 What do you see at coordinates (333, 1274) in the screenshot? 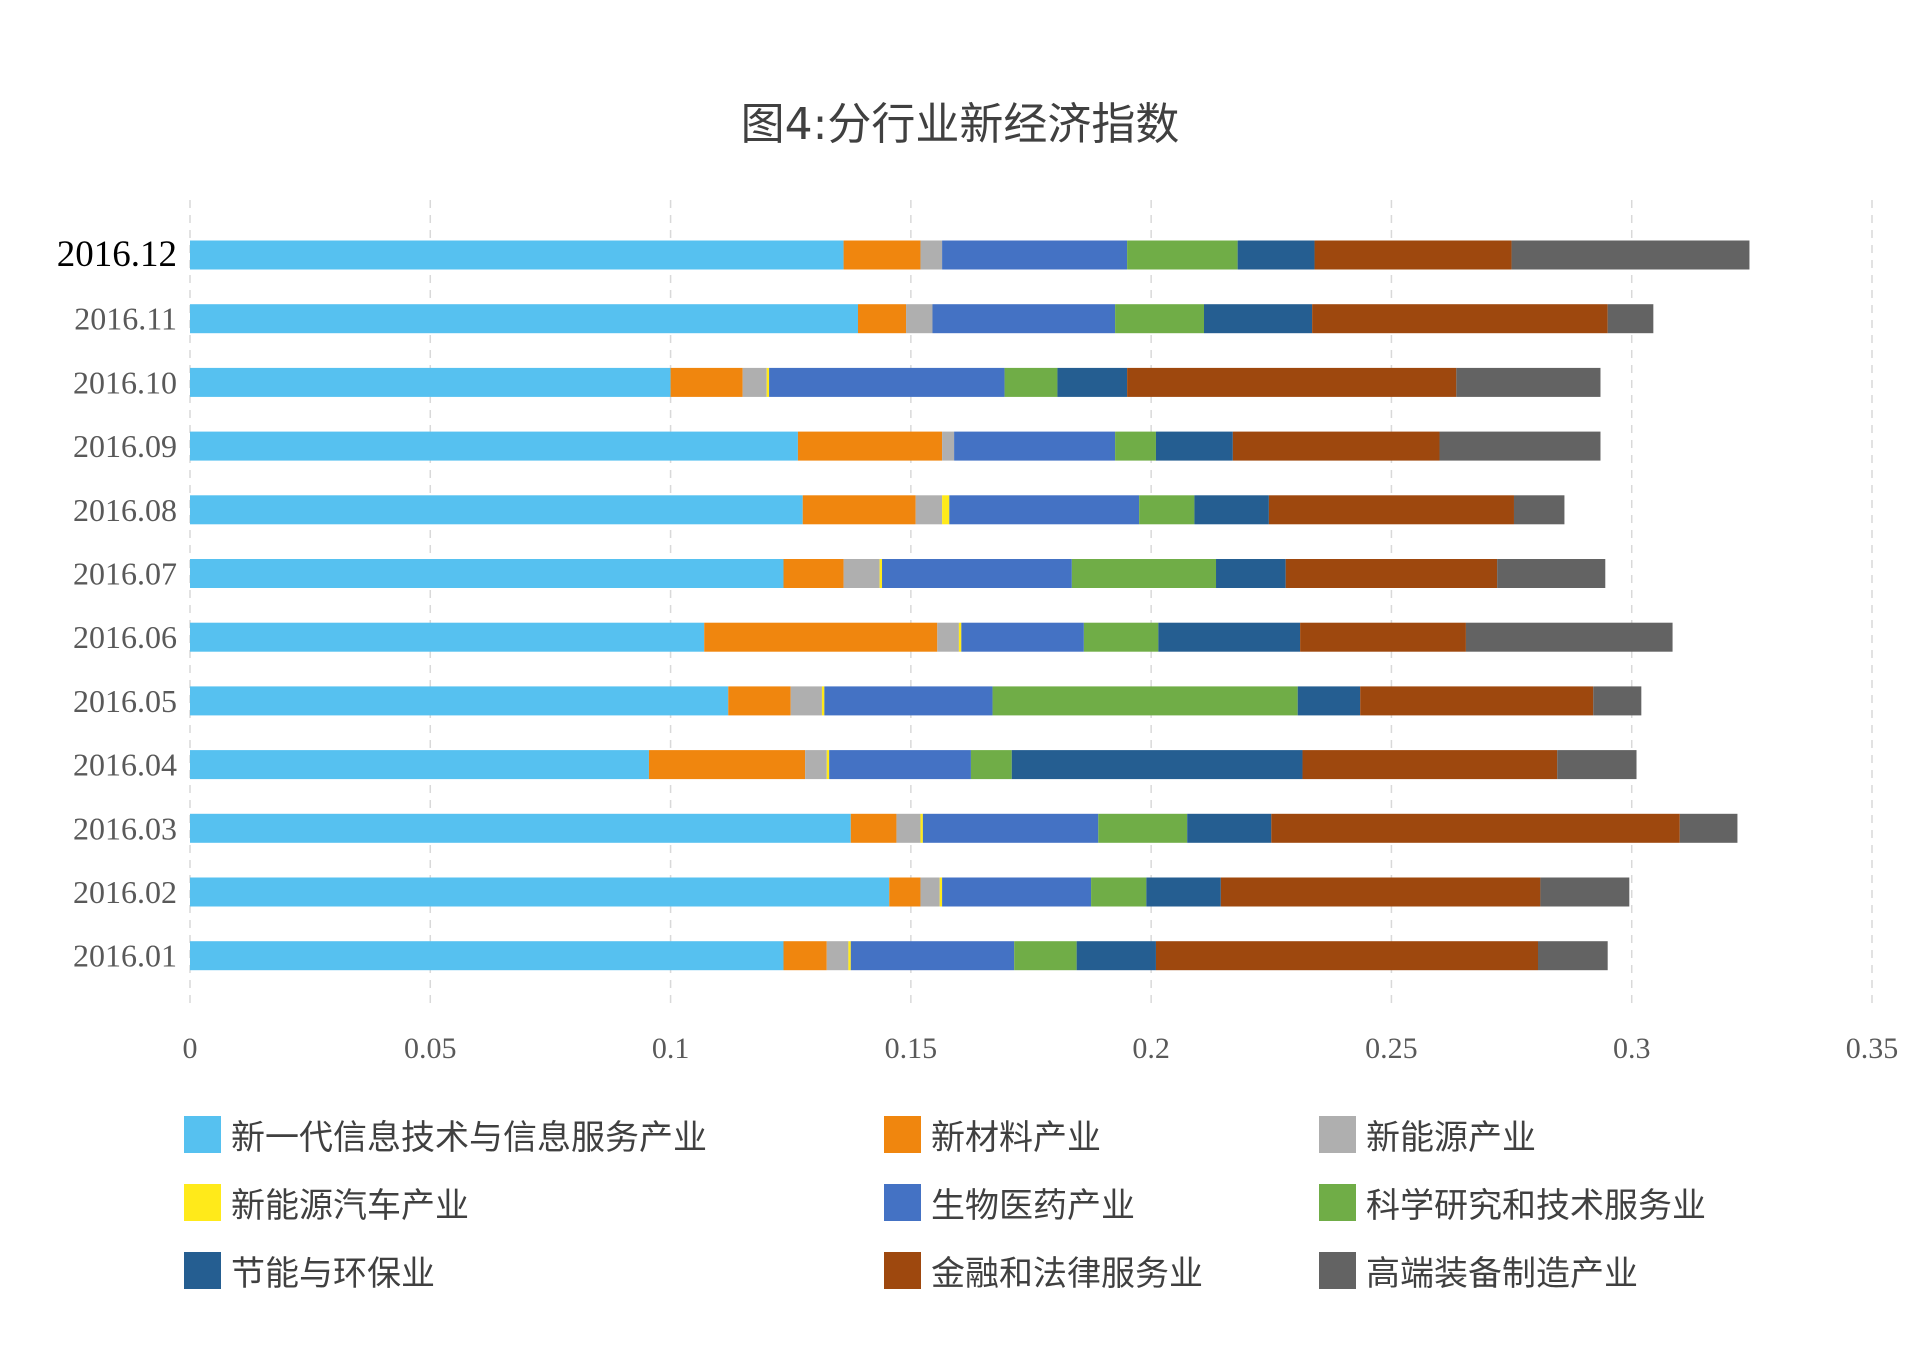
I see `legend-label: 节能与环保业` at bounding box center [333, 1274].